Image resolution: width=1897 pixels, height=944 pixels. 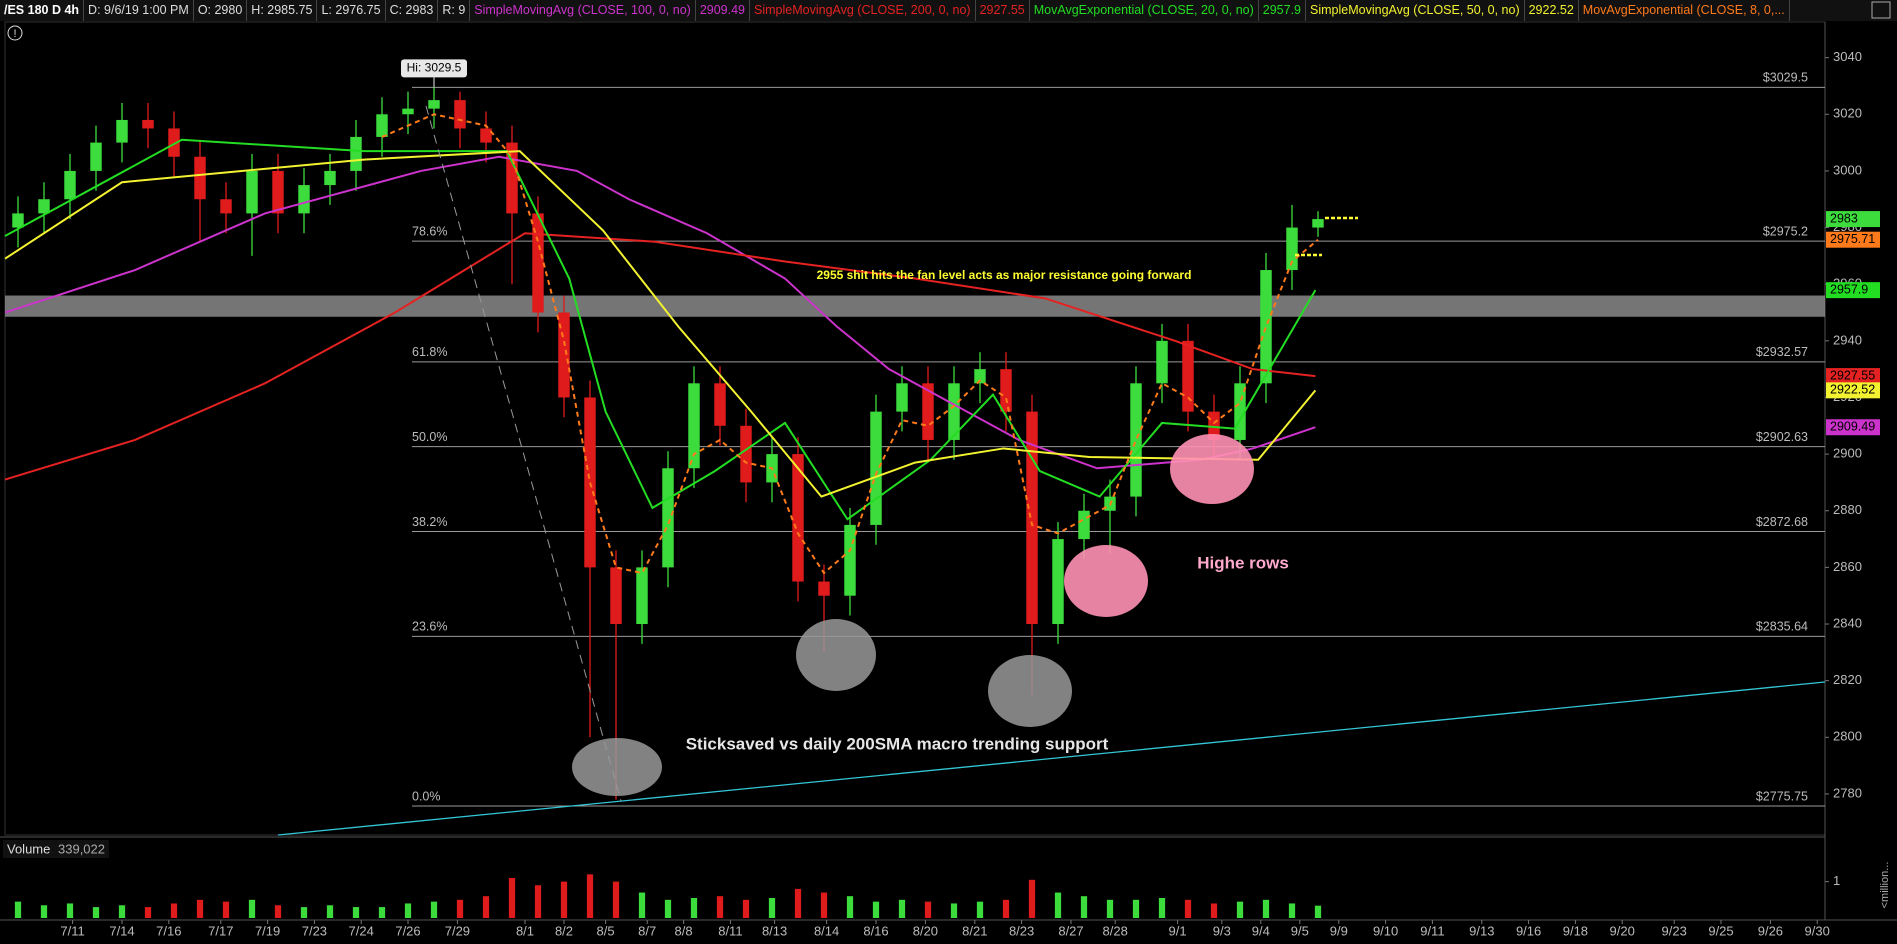 I want to click on x-tick-label: 8/20, so click(x=925, y=930).